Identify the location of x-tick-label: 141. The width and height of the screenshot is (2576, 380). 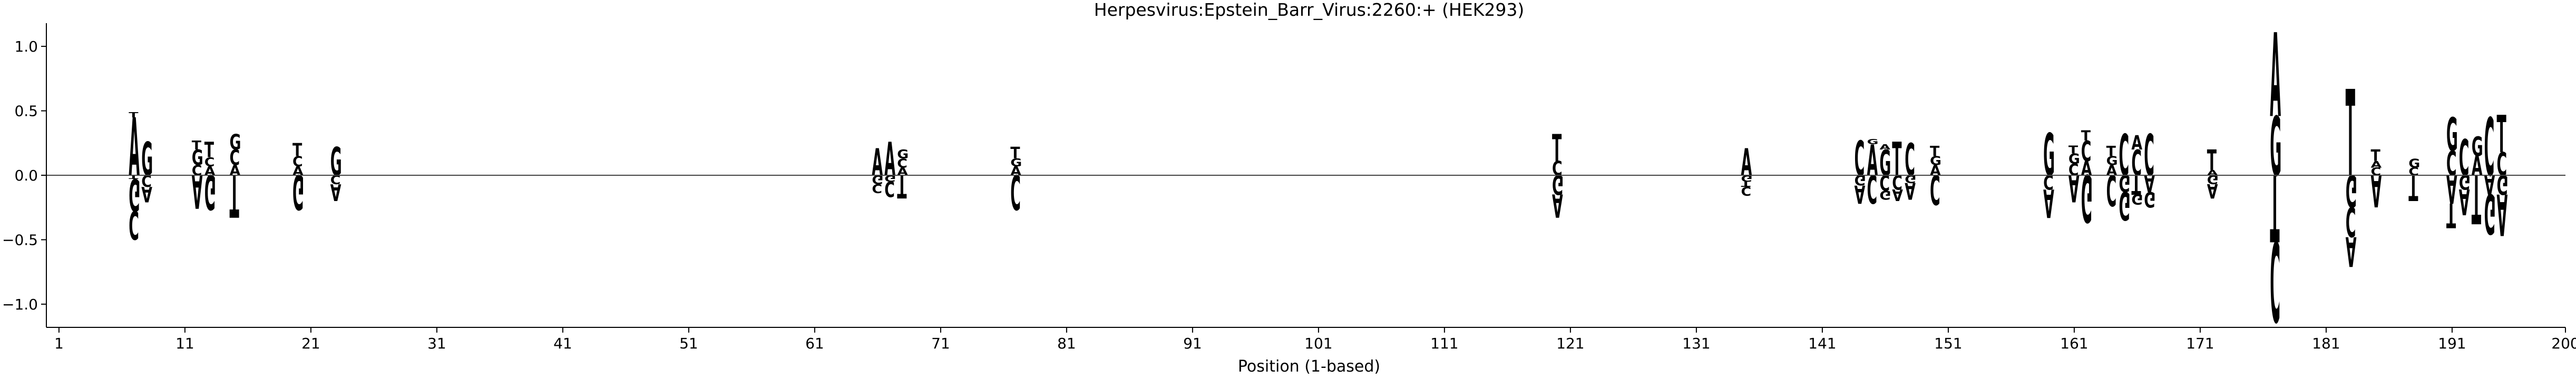
(1822, 343).